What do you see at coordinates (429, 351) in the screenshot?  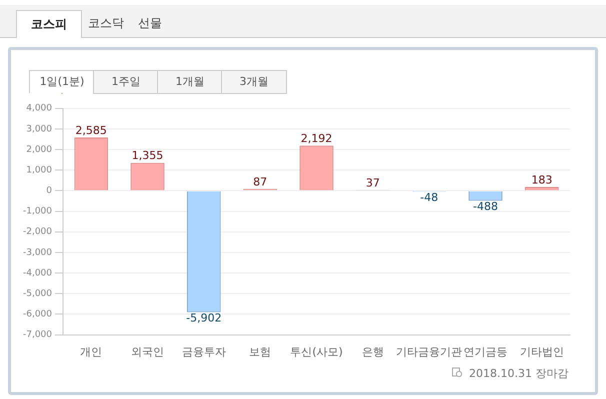 I see `x-tick-label: 기타금융기관` at bounding box center [429, 351].